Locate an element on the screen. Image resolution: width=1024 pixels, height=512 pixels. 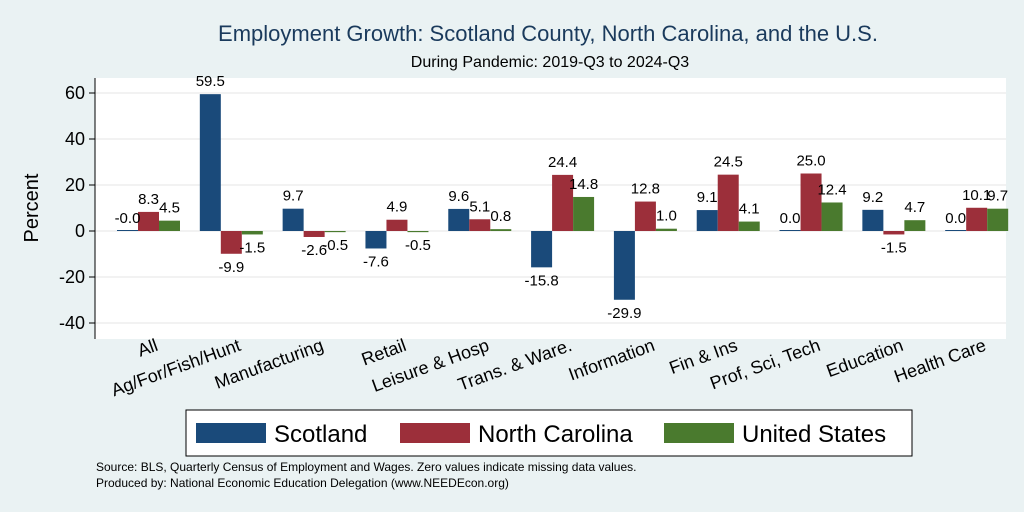
data-label: 59.5 is located at coordinates (210, 81).